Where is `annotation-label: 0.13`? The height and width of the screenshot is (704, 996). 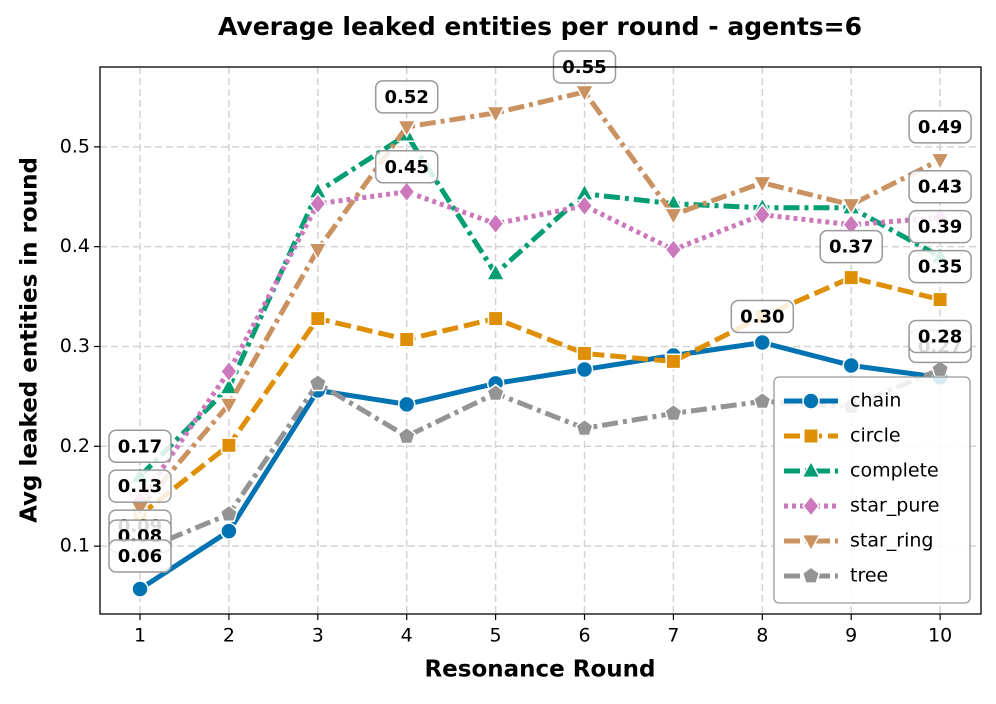
annotation-label: 0.13 is located at coordinates (140, 486).